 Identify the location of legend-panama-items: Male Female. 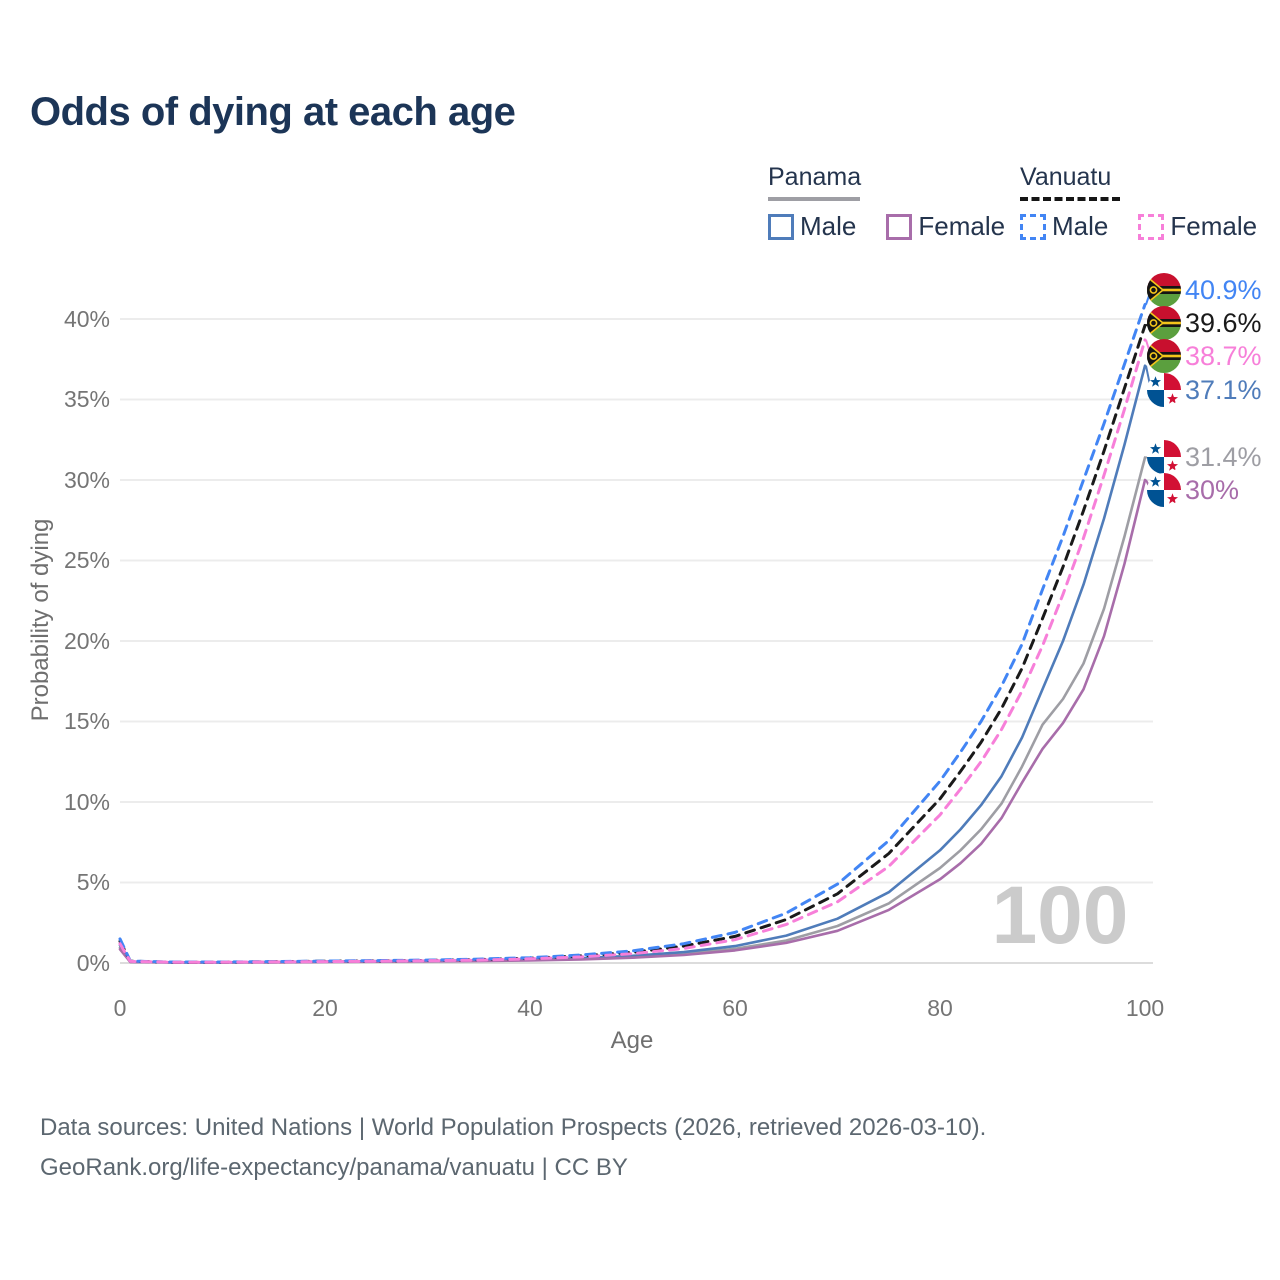
(886, 226).